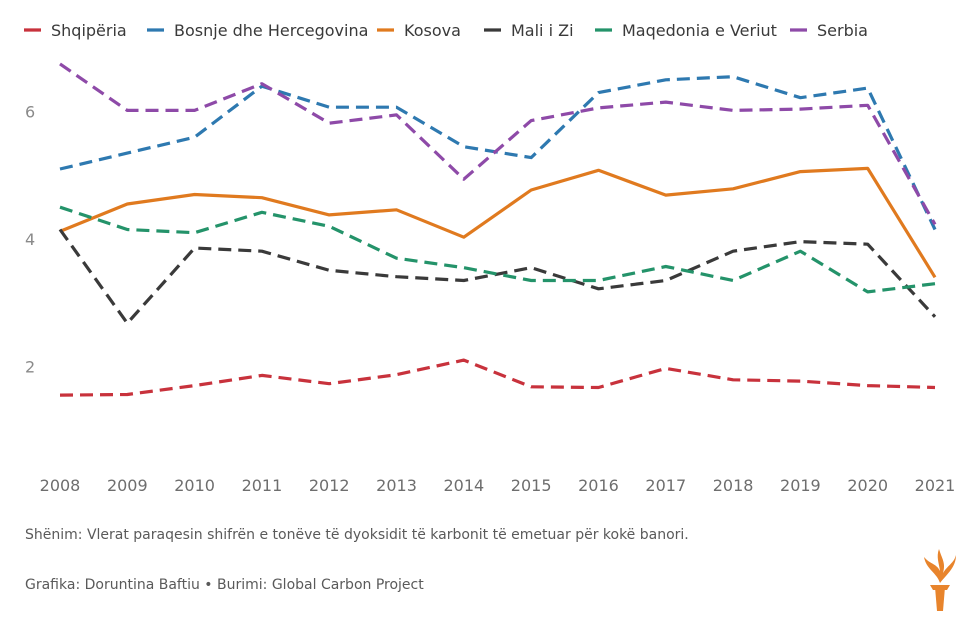 The image size is (980, 625). I want to click on y-tick-label-6: 6, so click(30, 112).